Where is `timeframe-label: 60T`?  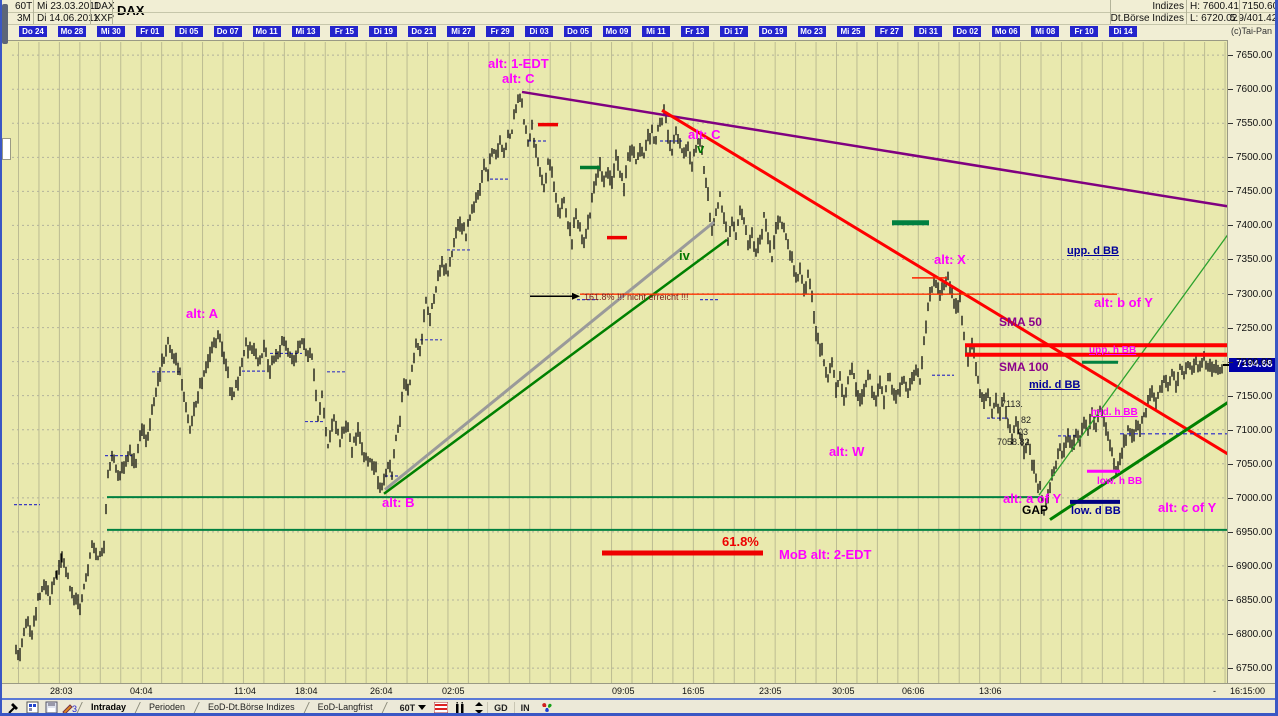
timeframe-label: 60T is located at coordinates (24, 6).